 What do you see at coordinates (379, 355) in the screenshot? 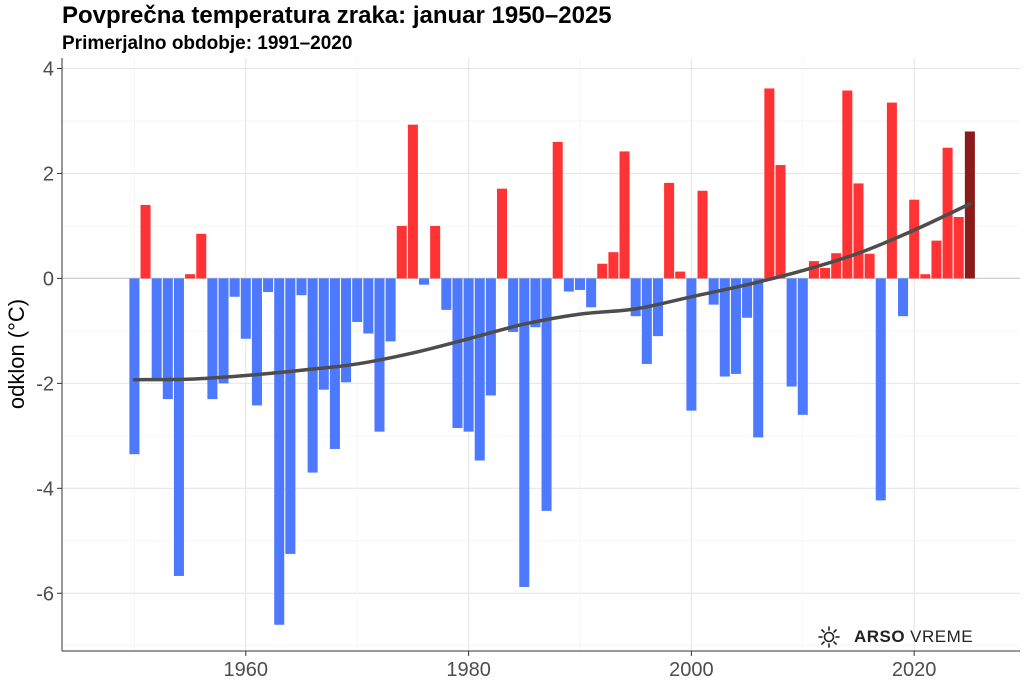
I see `bar-1972` at bounding box center [379, 355].